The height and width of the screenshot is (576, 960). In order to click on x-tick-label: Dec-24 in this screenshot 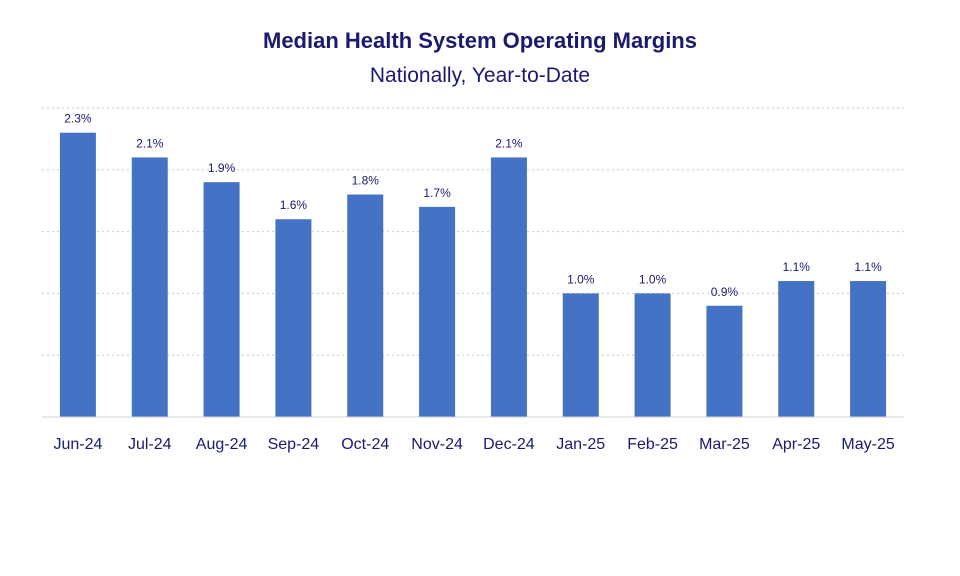, I will do `click(509, 444)`.